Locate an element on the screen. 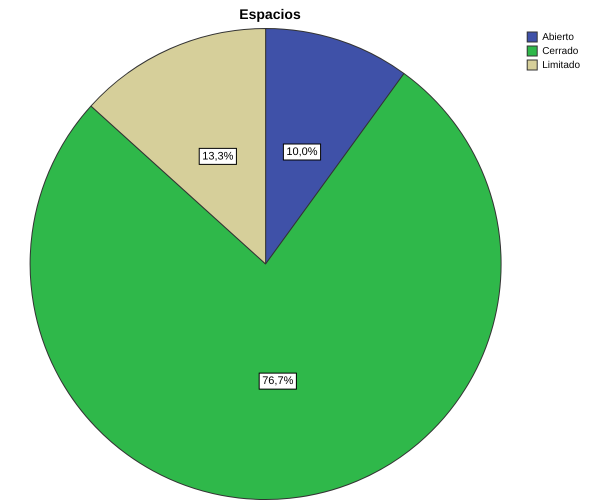 The width and height of the screenshot is (594, 504). legend-label: Cerrado is located at coordinates (560, 51).